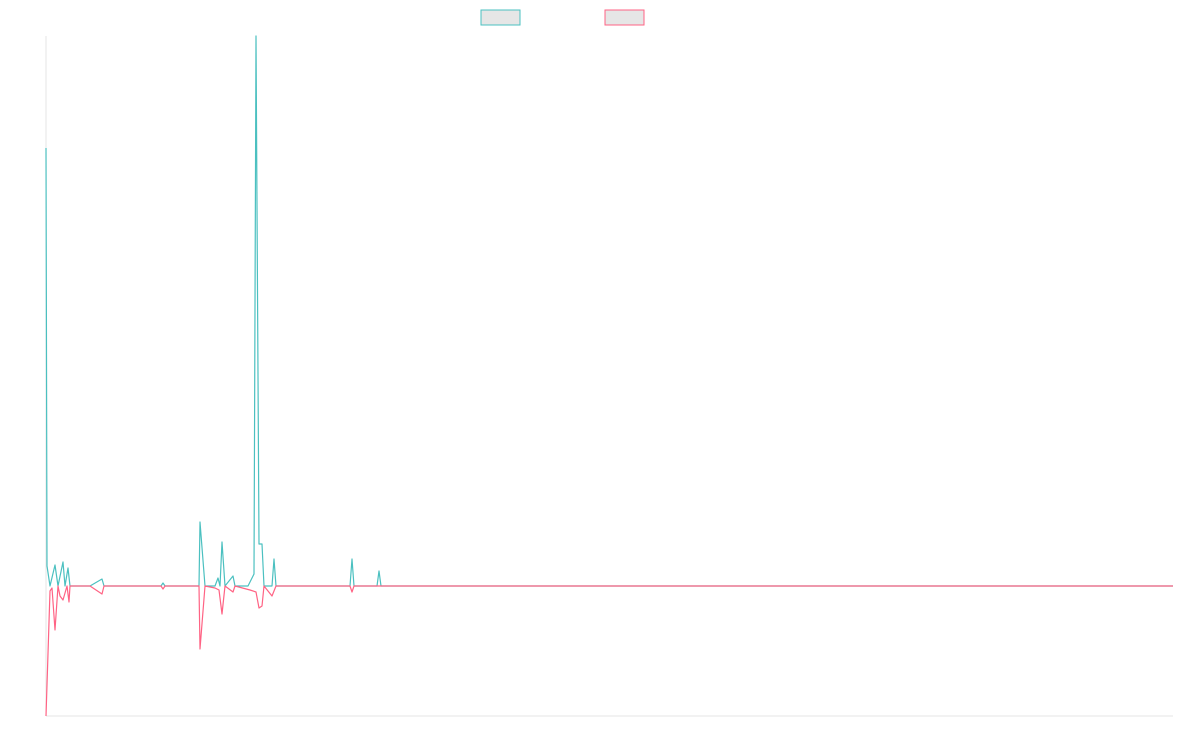 This screenshot has width=1200, height=750. I want to click on legend, so click(562, 17).